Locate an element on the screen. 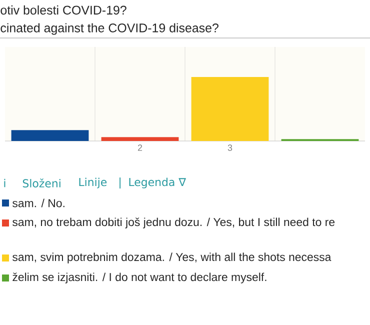  chart-title: otiv bolesti COVID-19? is located at coordinates (63, 10).